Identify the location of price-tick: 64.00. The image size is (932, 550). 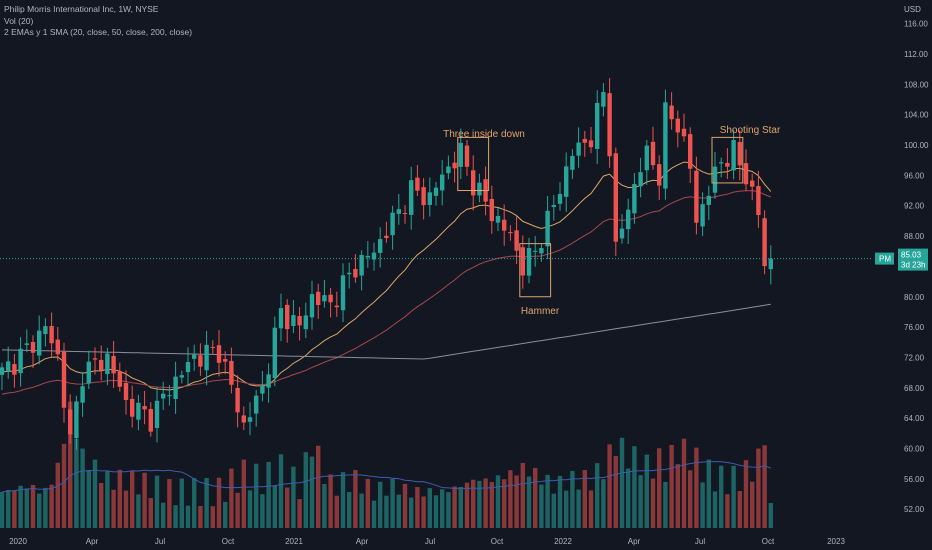
(914, 418).